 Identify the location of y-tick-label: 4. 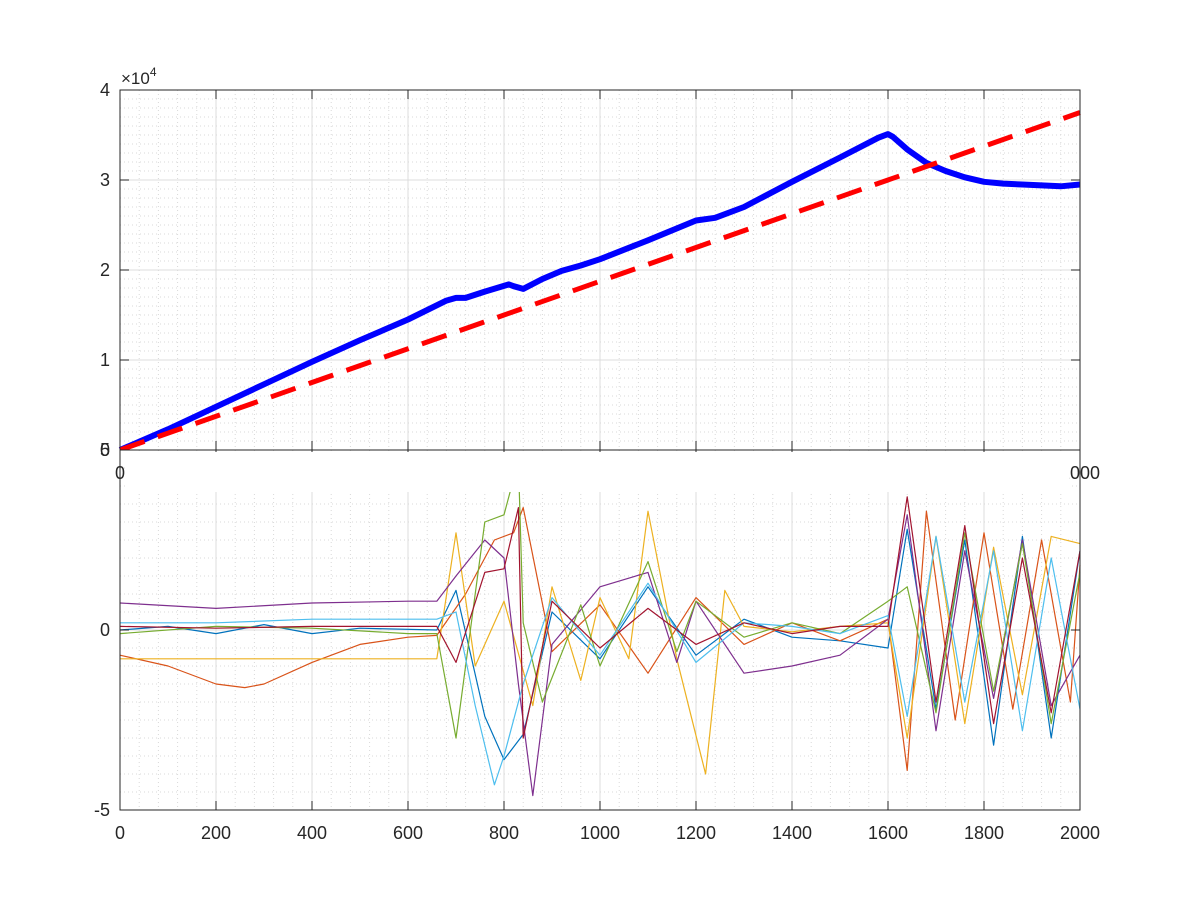
(105, 90).